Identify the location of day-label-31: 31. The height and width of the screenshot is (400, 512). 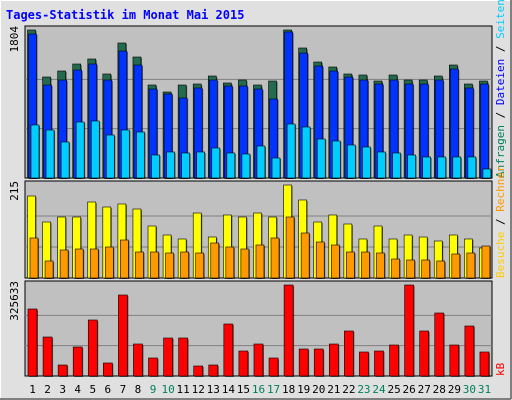
(484, 389).